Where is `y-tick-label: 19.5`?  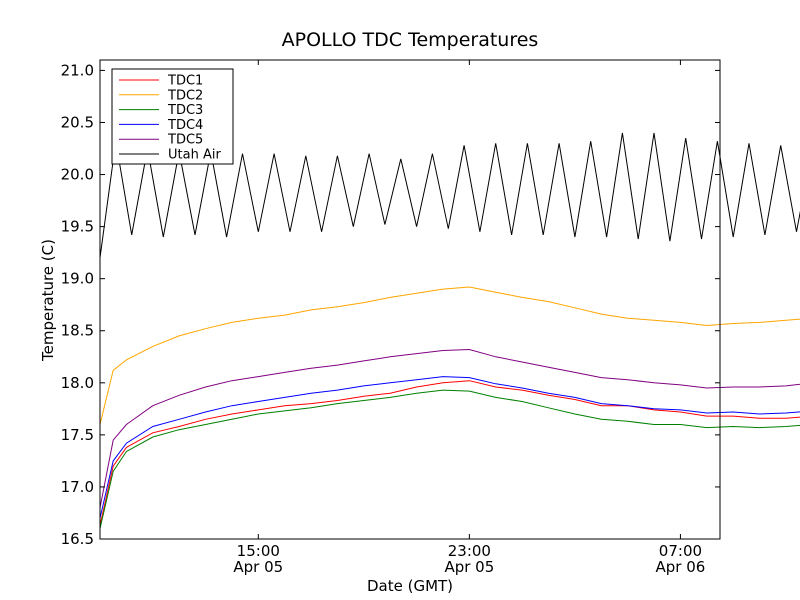 y-tick-label: 19.5 is located at coordinates (77, 227).